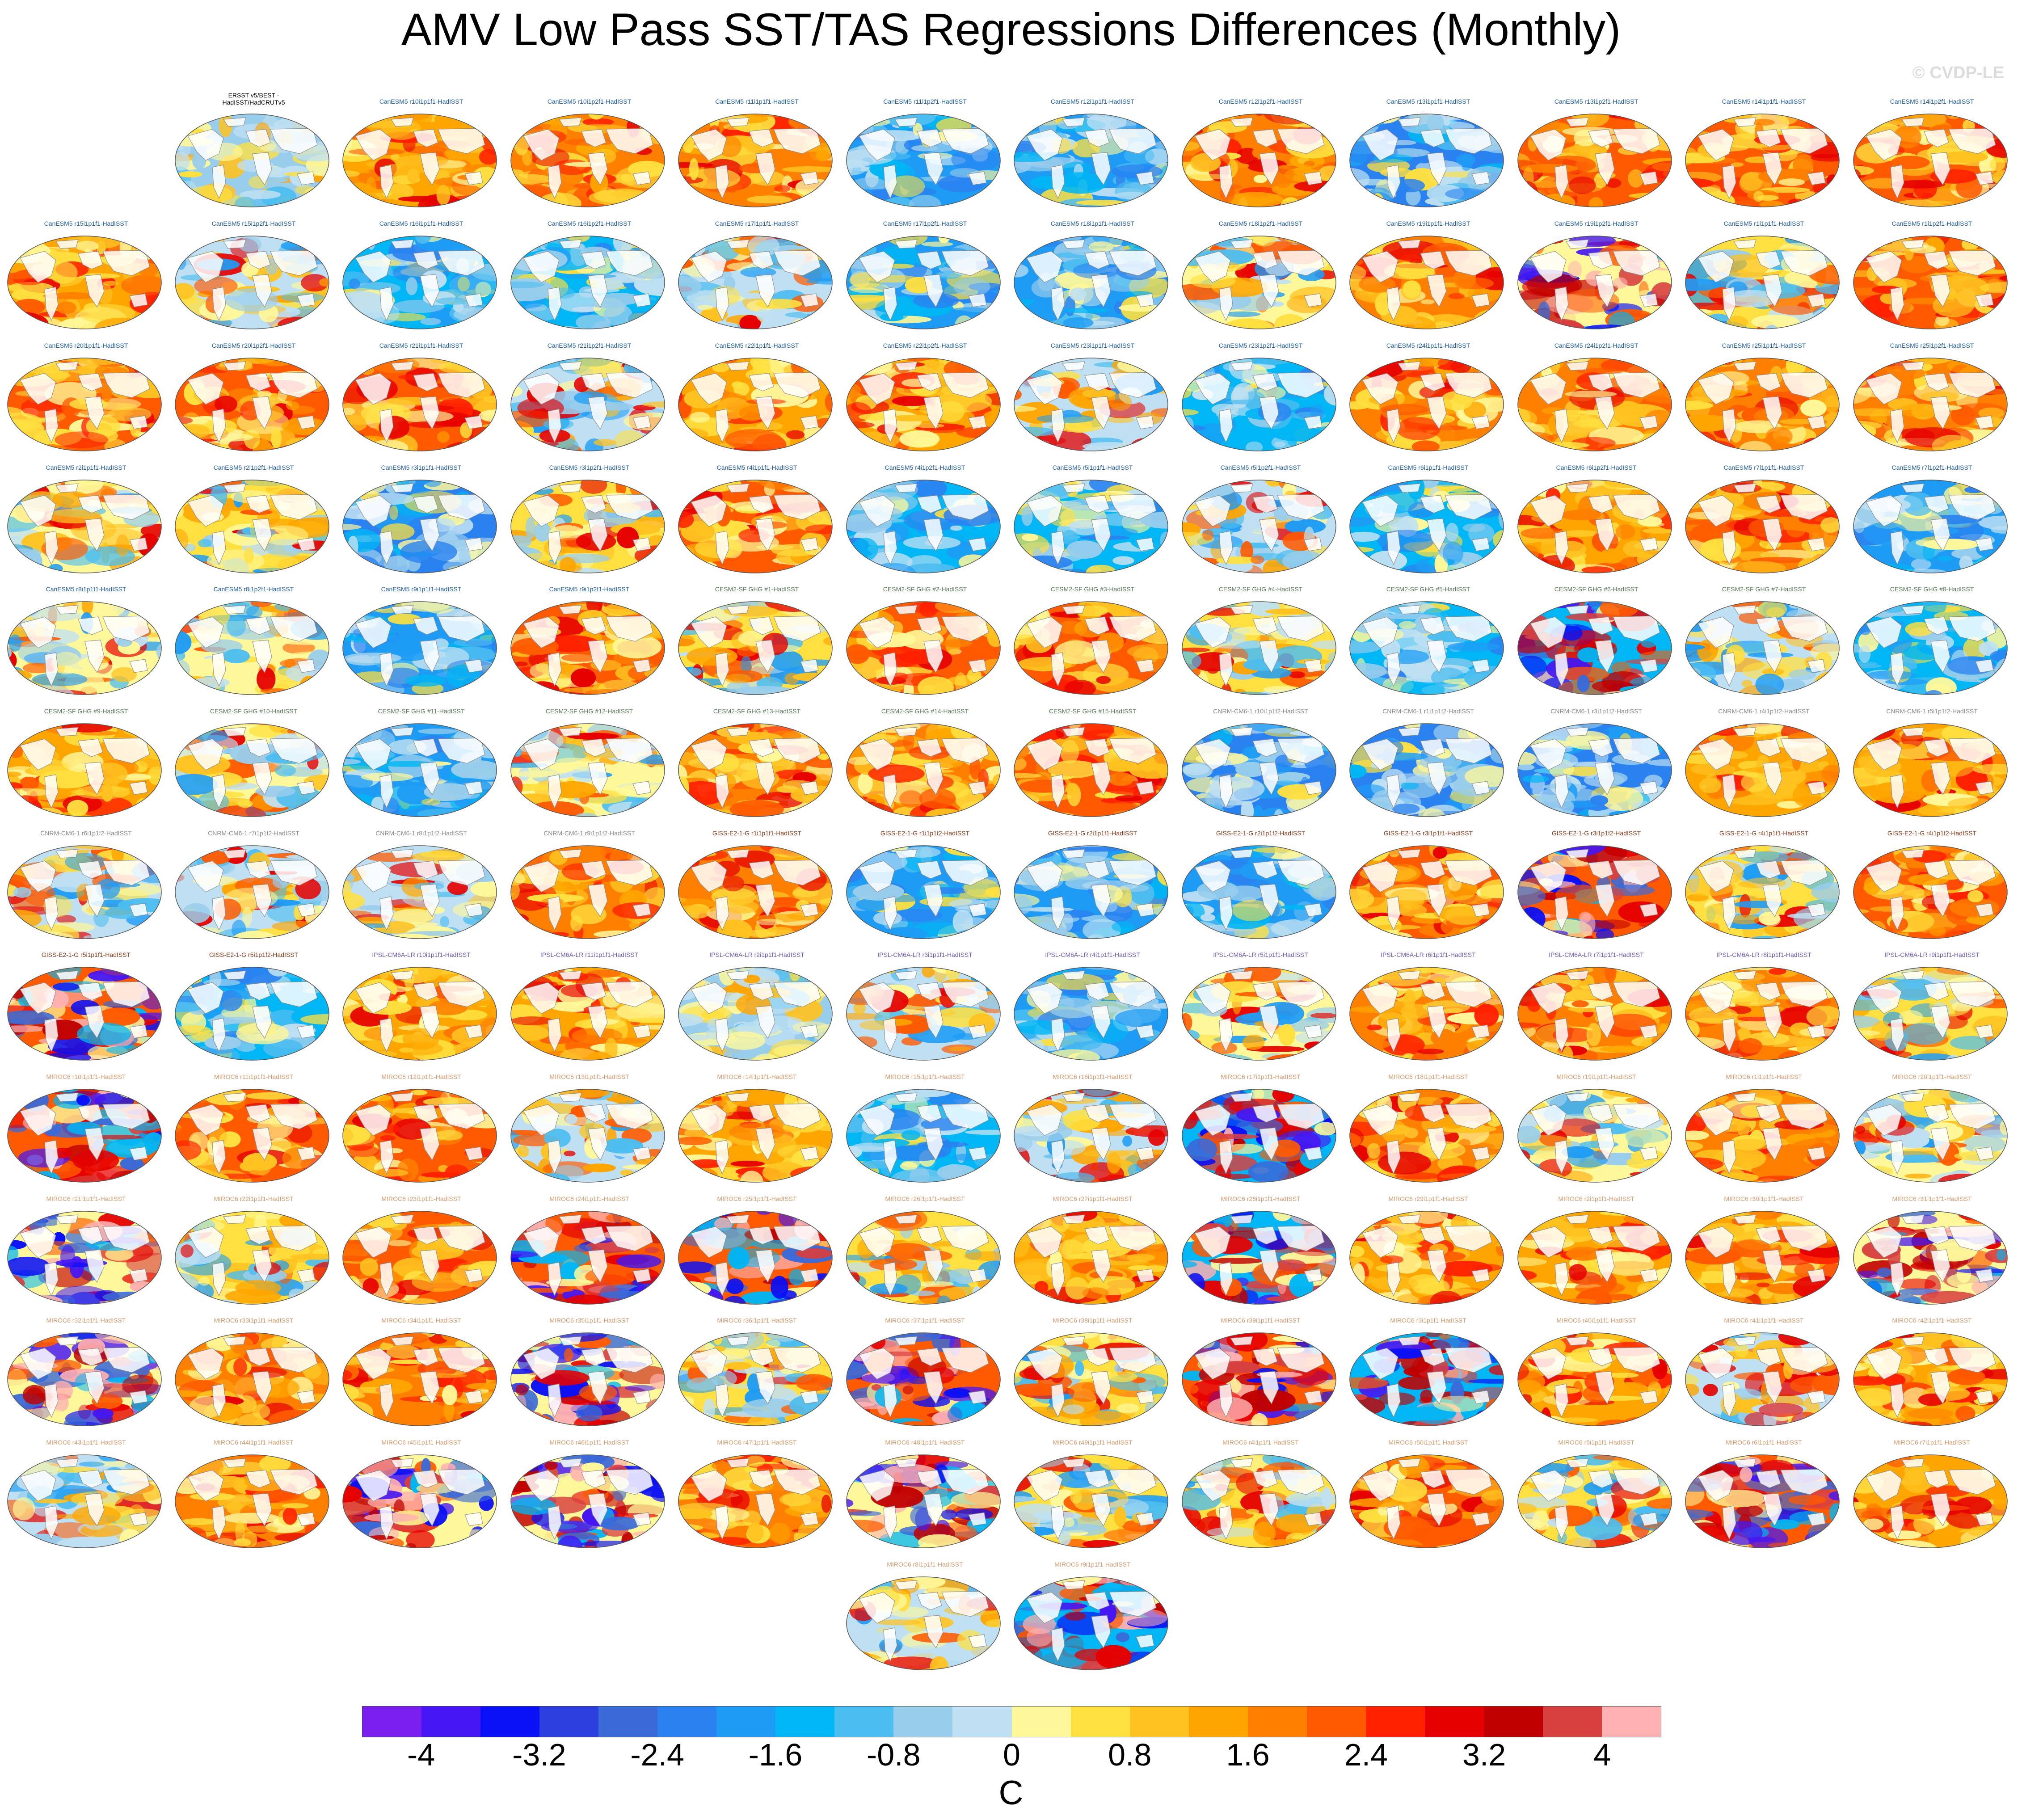 The width and height of the screenshot is (2022, 1820). I want to click on panel-label-line: CanESM5 r4i1p2f1-HadISST, so click(925, 467).